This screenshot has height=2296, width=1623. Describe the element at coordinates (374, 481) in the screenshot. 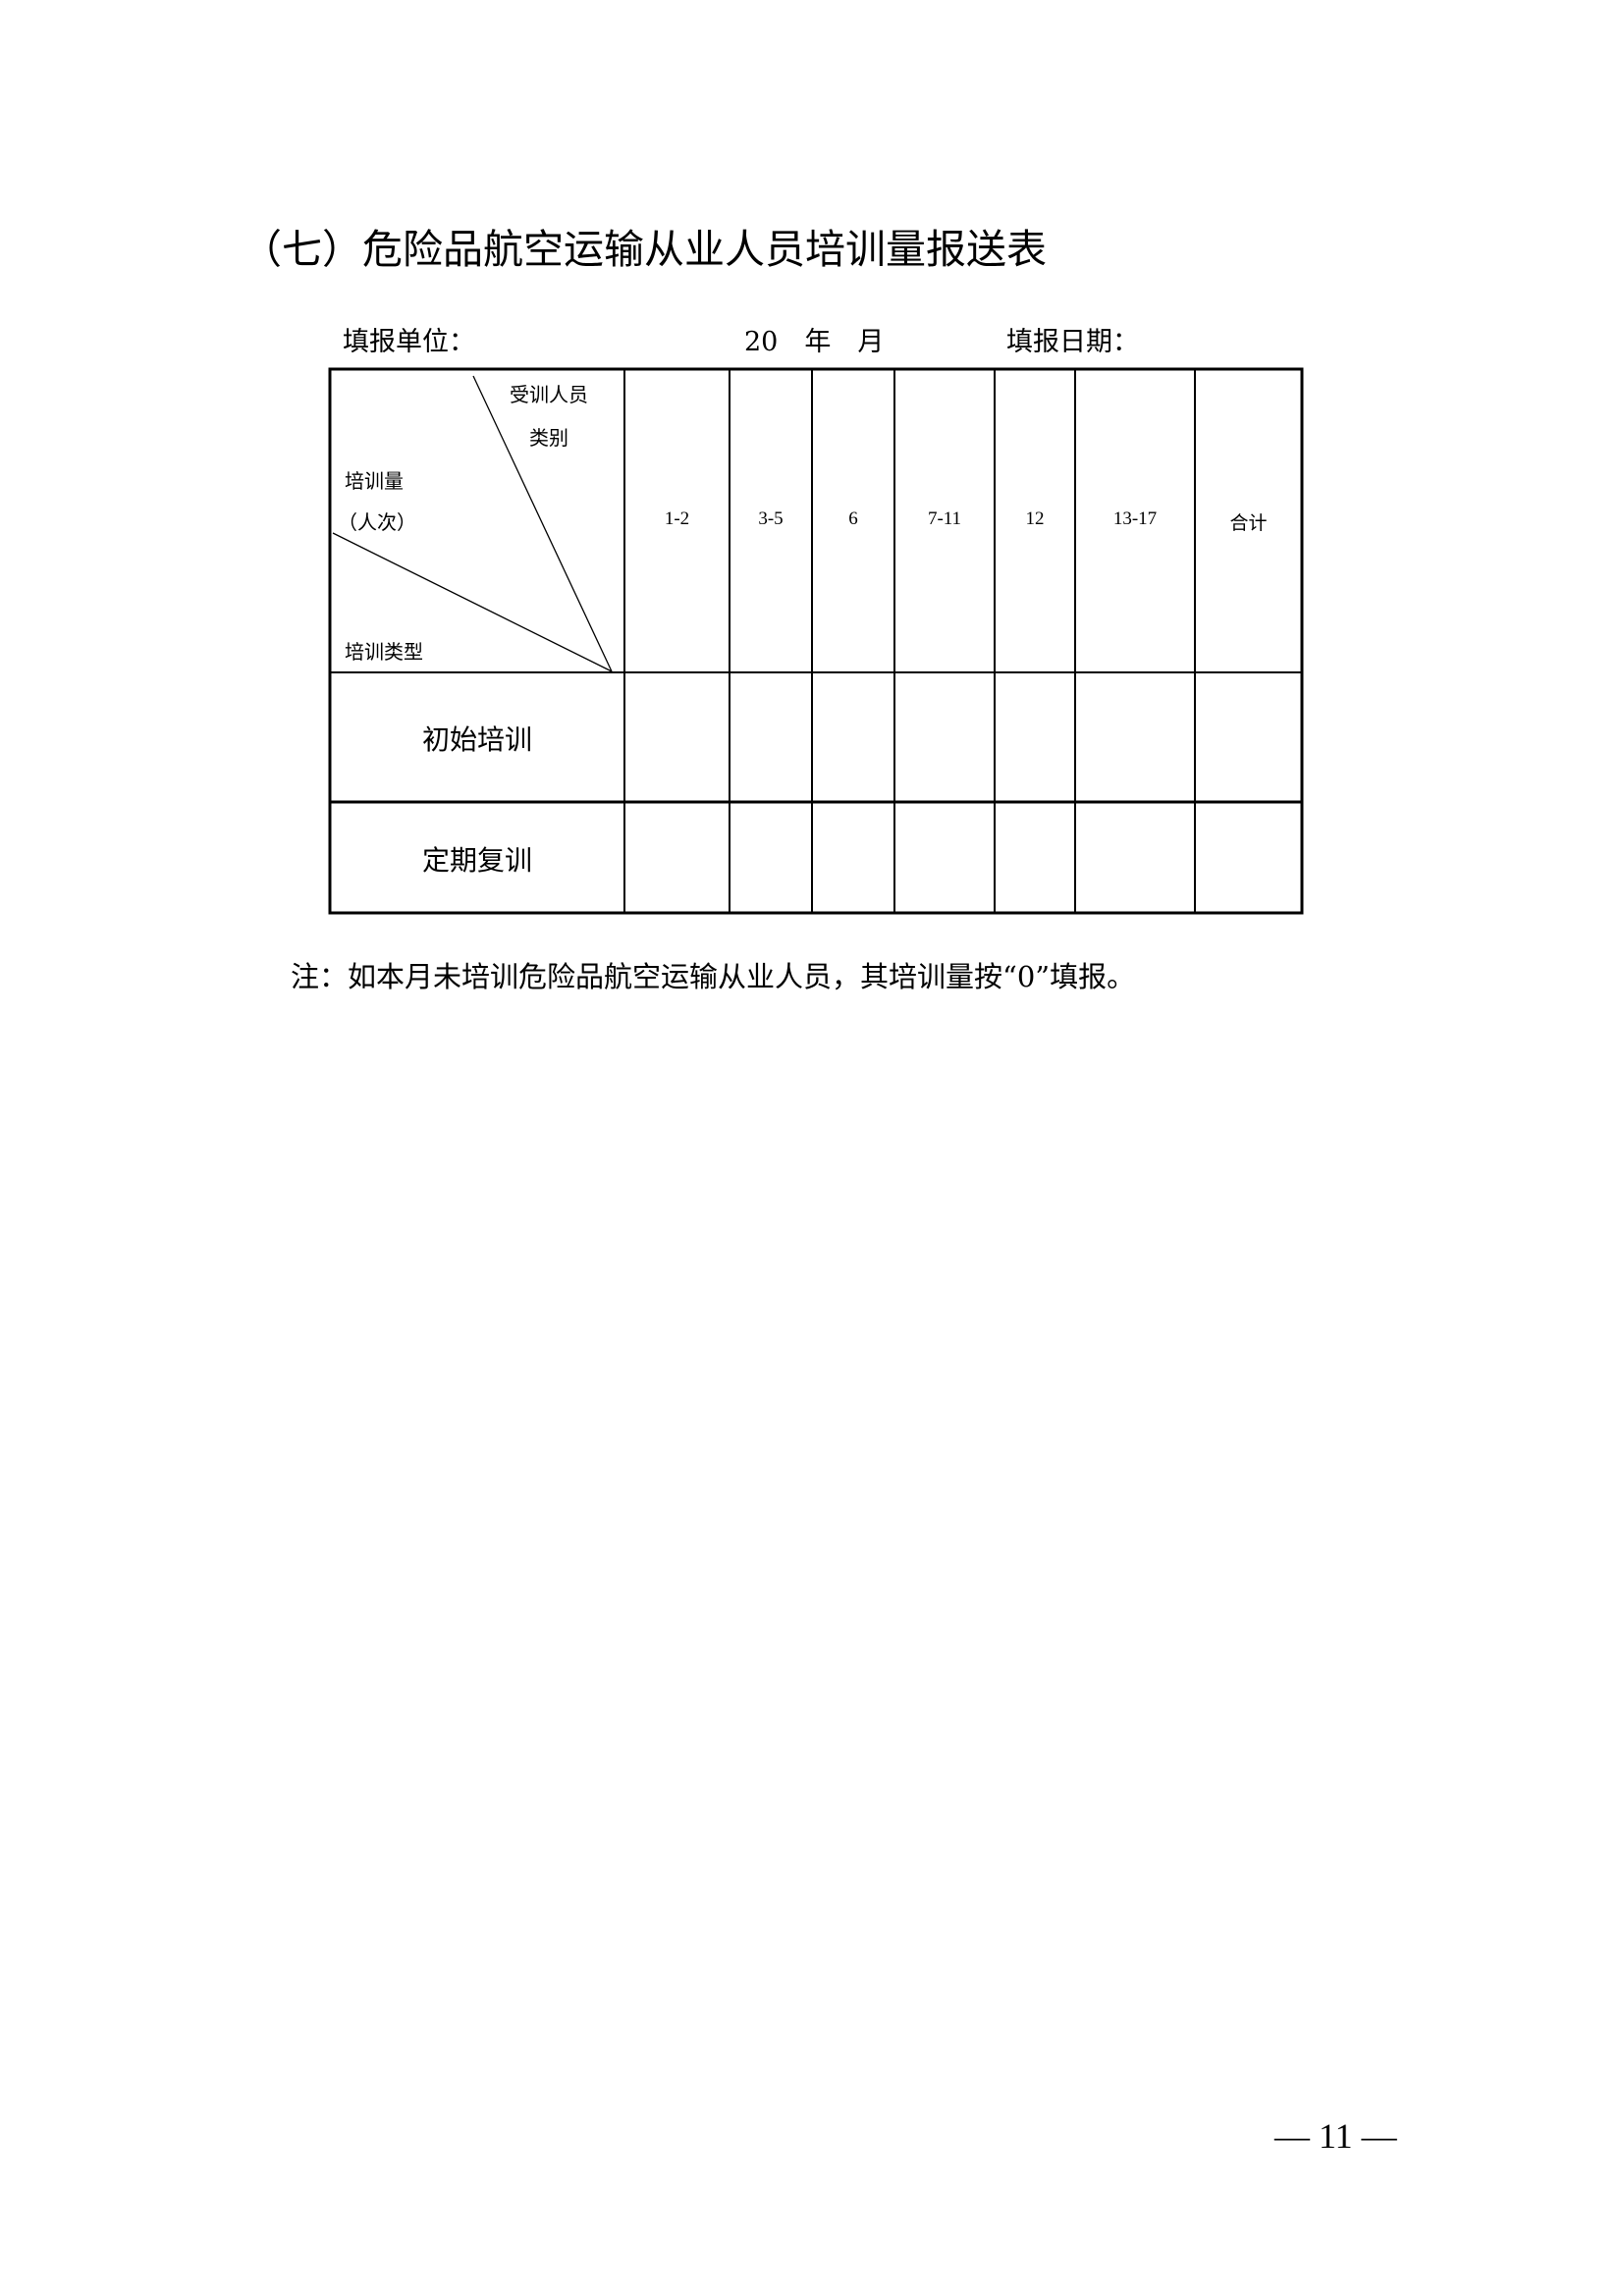

I see `corner-label-training-volume-1: 培训量` at that location.